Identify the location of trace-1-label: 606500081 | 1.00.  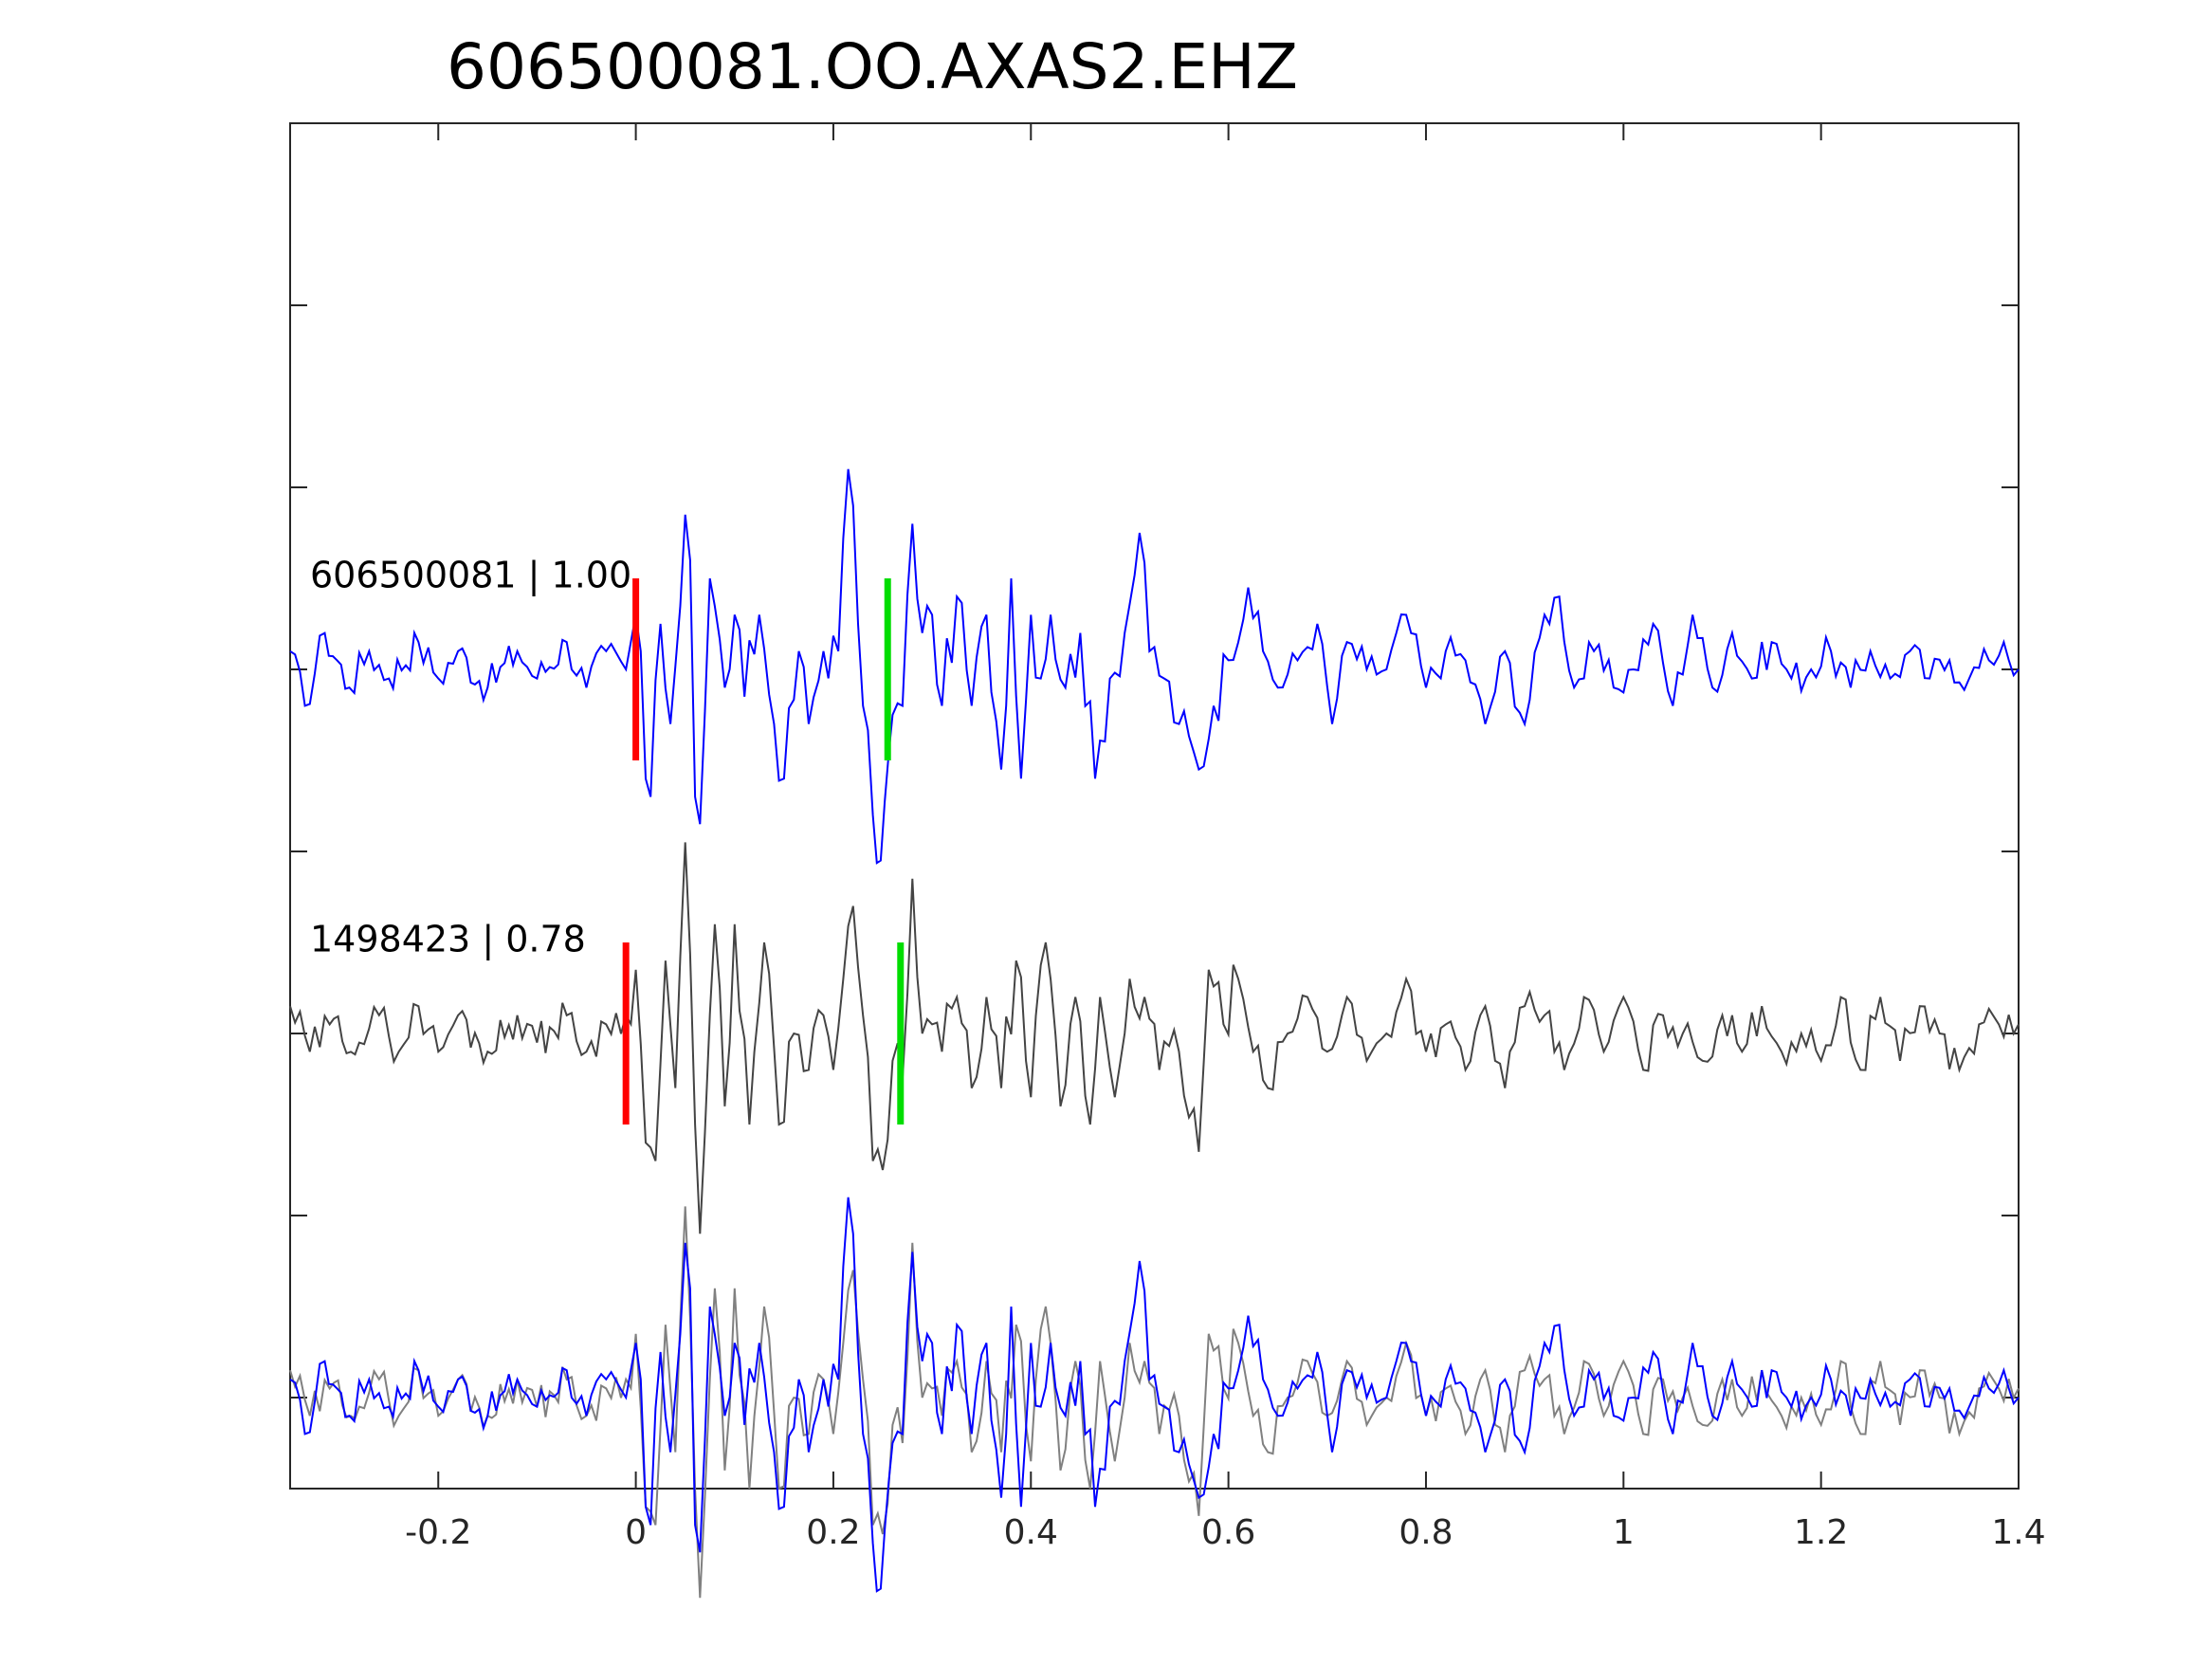
(470, 576).